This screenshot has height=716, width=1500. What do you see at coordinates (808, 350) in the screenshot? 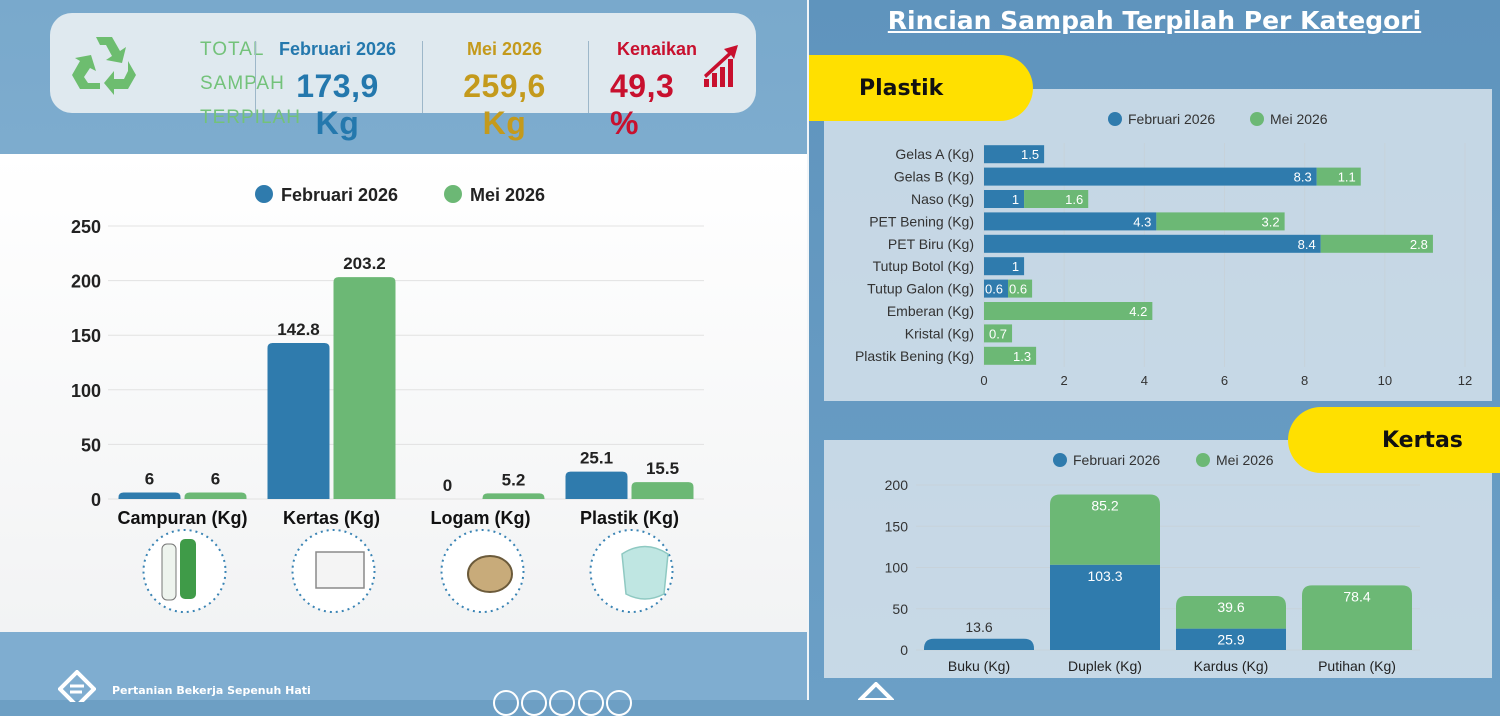
I see `panel-divider` at bounding box center [808, 350].